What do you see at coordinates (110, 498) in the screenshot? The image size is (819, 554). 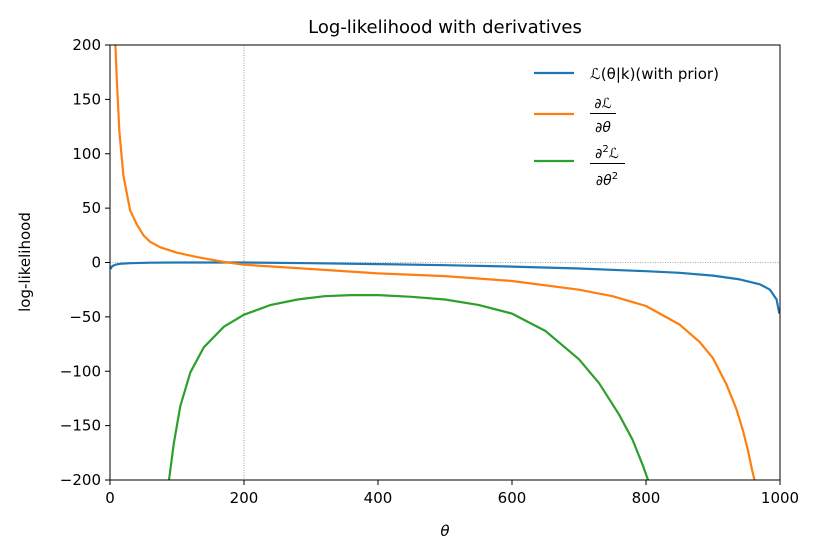 I see `x-tick-label: 0` at bounding box center [110, 498].